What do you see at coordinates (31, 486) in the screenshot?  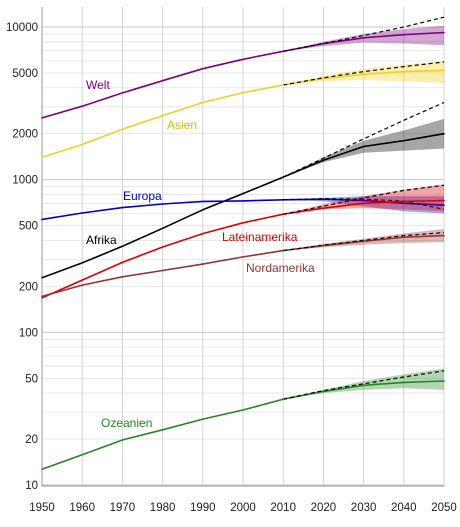 I see `y-tick-label: 10` at bounding box center [31, 486].